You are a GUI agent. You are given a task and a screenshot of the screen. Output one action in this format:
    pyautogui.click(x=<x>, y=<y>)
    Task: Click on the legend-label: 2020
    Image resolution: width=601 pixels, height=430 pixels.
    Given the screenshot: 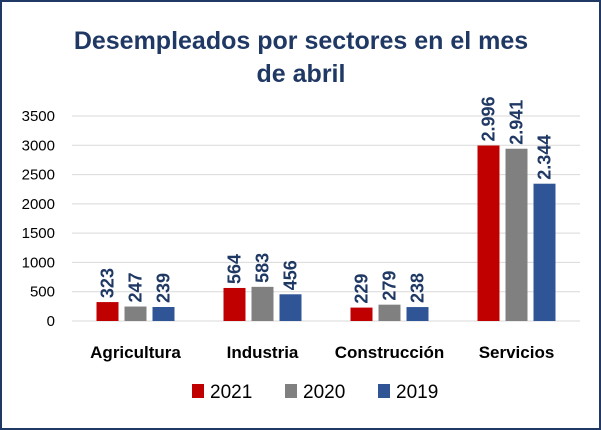 What is the action you would take?
    pyautogui.click(x=324, y=392)
    